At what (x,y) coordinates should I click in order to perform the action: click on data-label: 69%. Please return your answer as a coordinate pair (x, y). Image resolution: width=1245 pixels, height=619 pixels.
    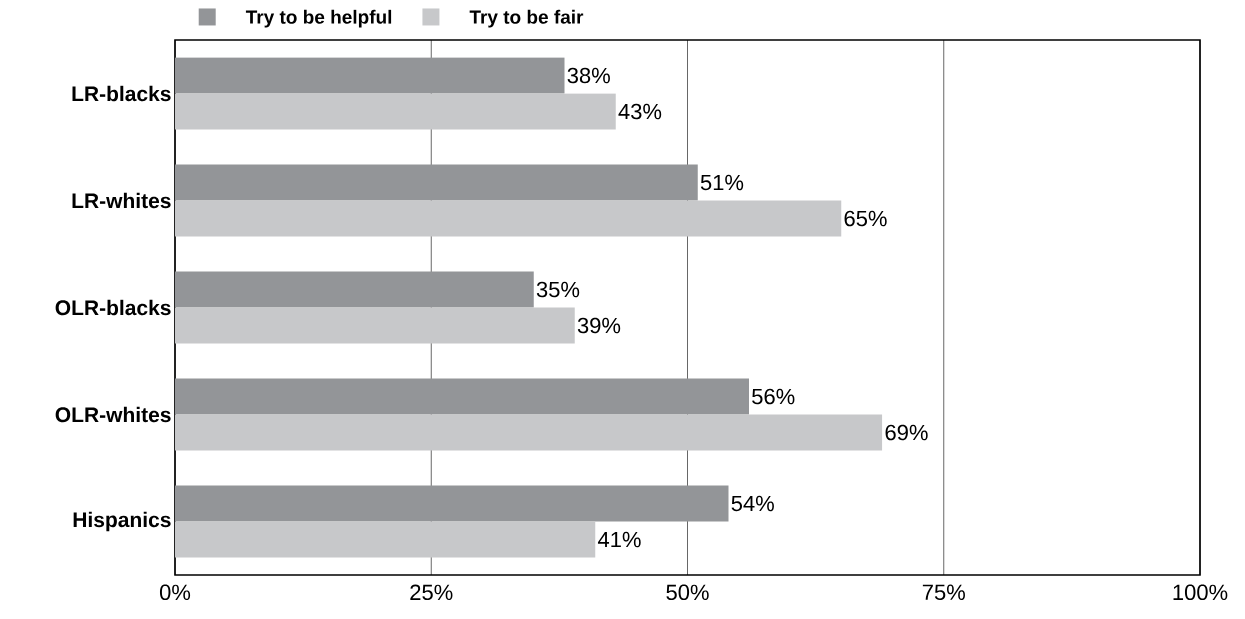
    Looking at the image, I should click on (906, 432).